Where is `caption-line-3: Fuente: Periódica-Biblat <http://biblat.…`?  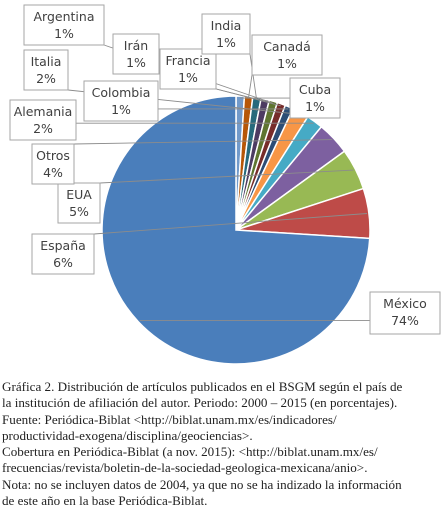
caption-line-3: Fuente: Periódica-Biblat <http://biblat.… is located at coordinates (169, 419).